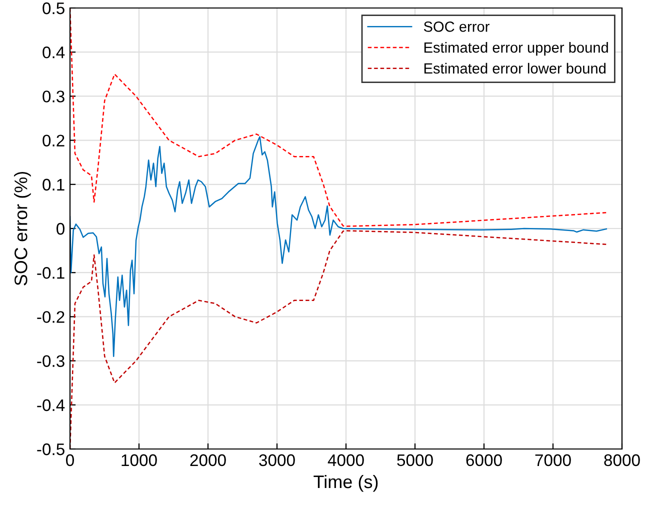 This screenshot has height=506, width=646. What do you see at coordinates (70, 460) in the screenshot?
I see `x-tick-label: 0` at bounding box center [70, 460].